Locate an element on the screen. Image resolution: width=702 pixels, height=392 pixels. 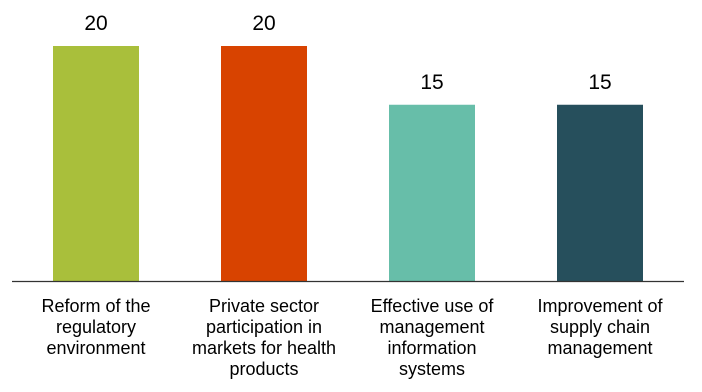
category-label-line: supply chain is located at coordinates (600, 327).